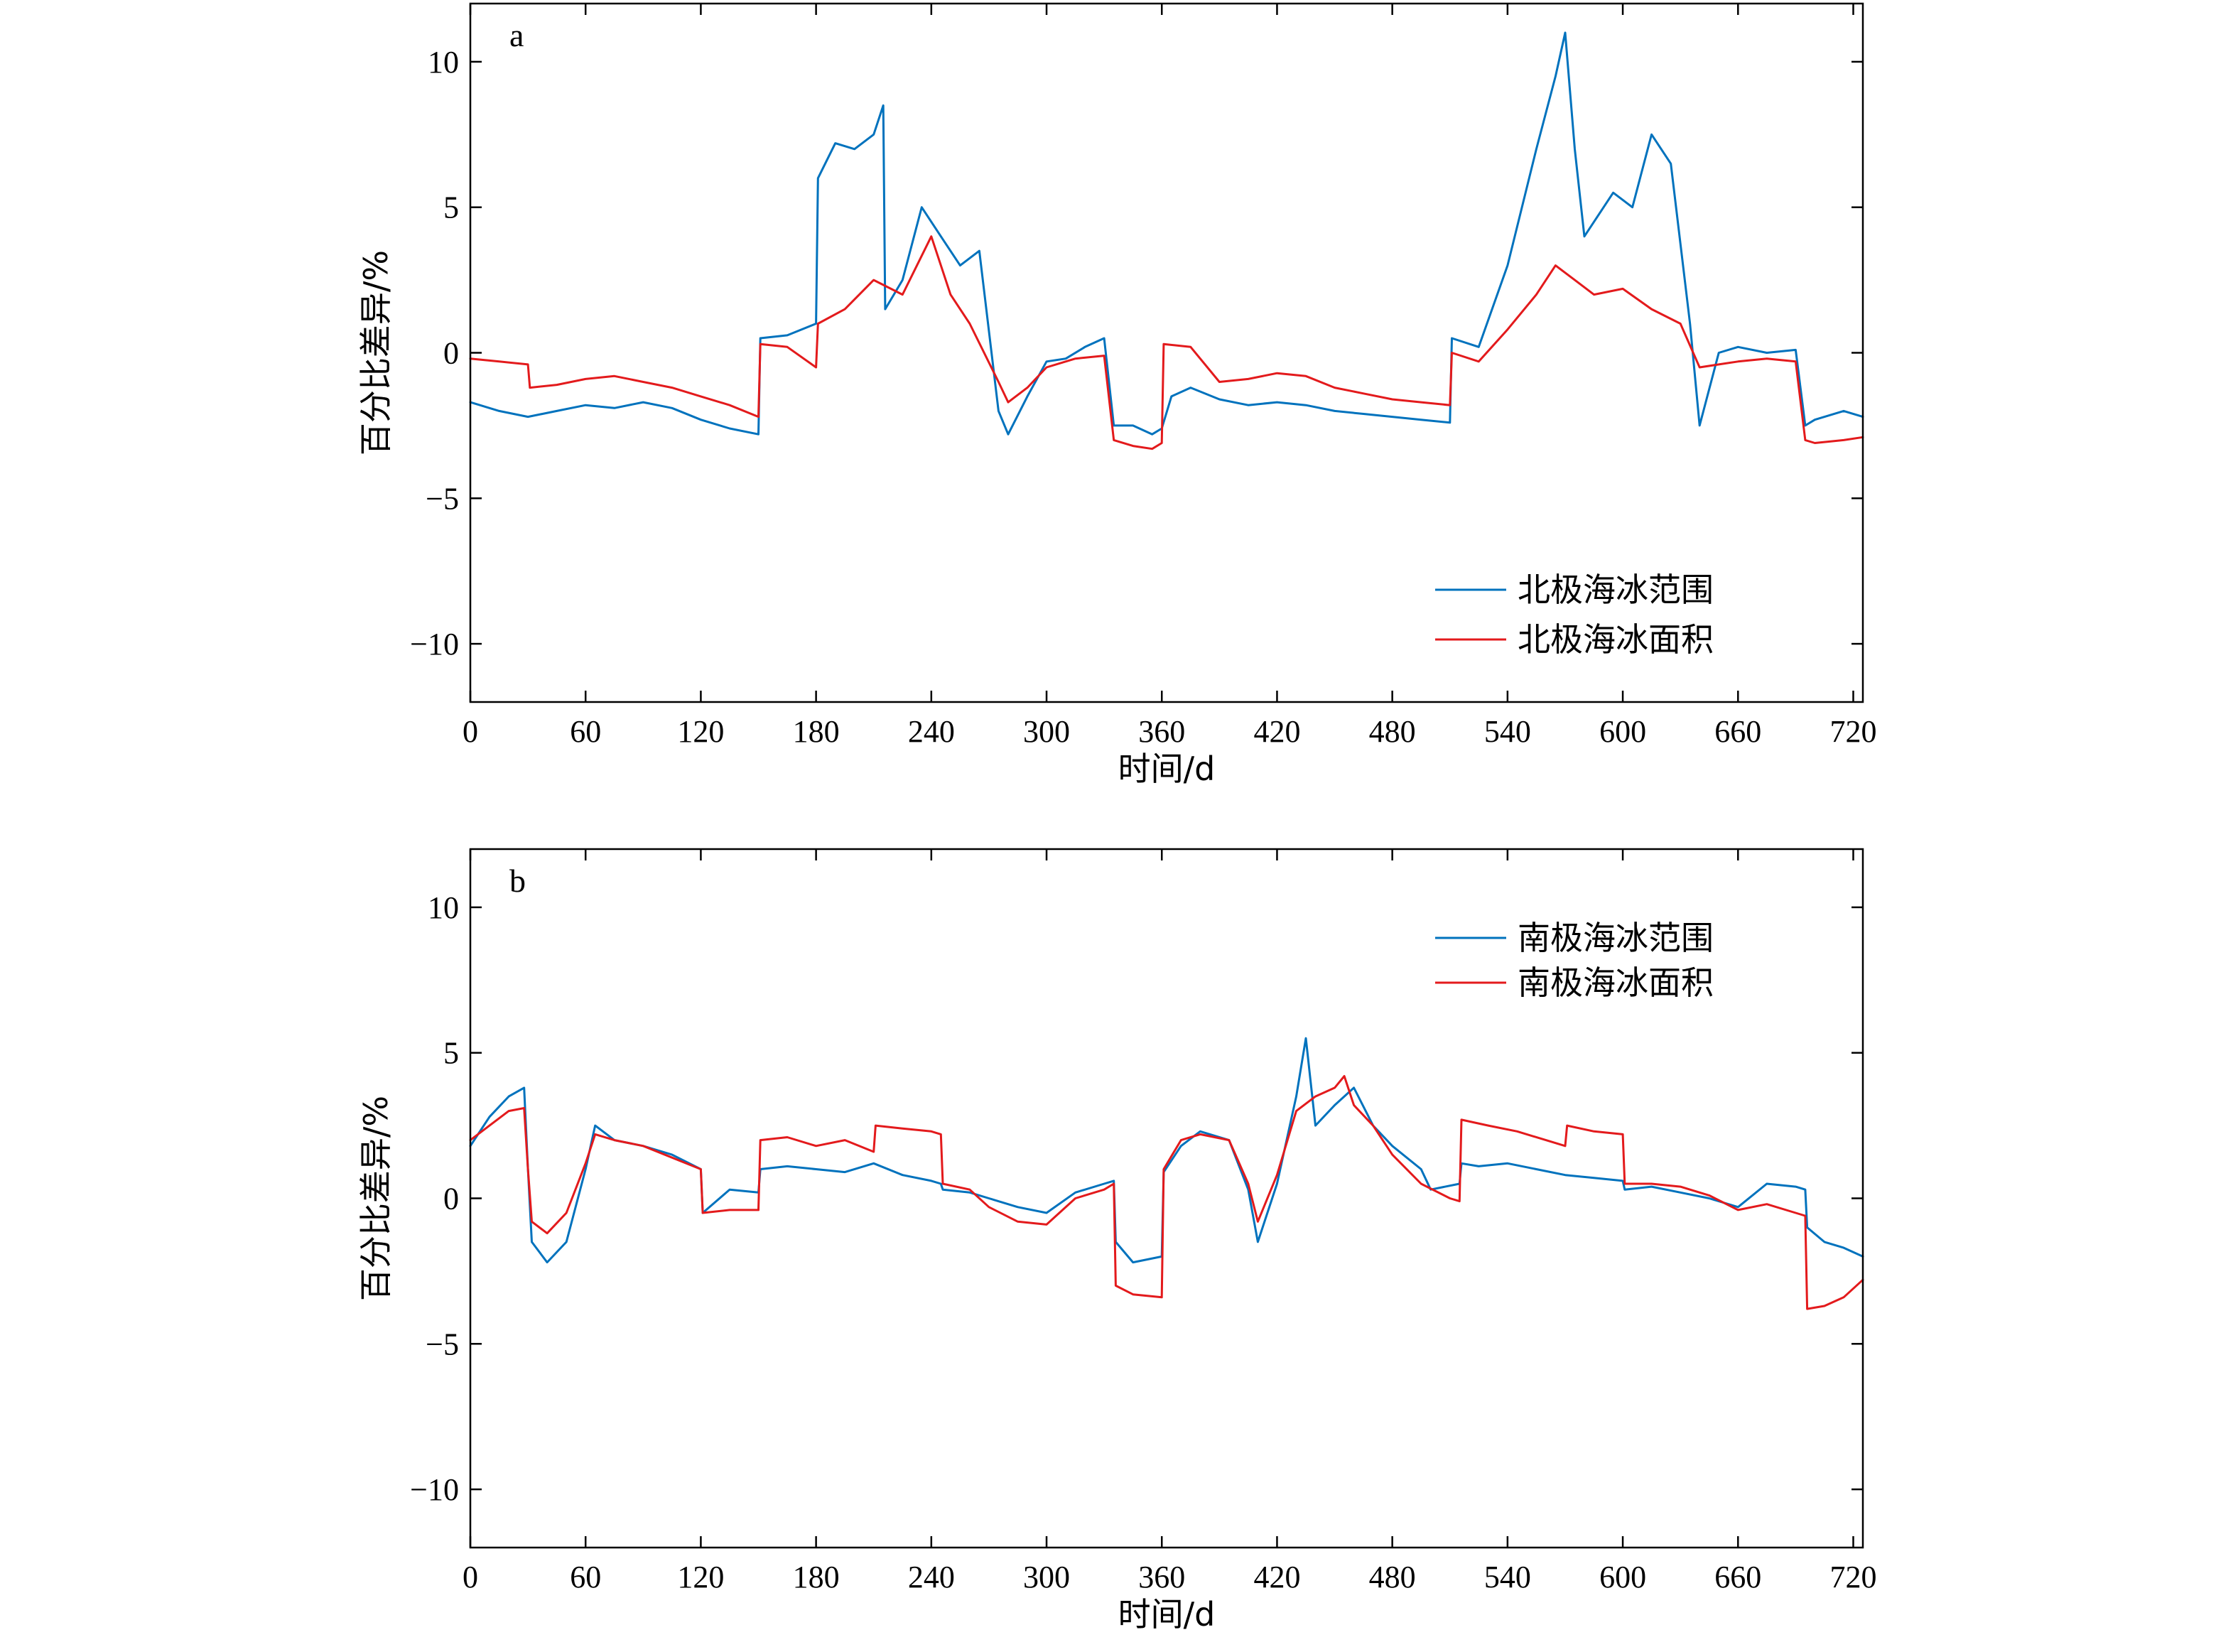 The width and height of the screenshot is (2238, 1652). What do you see at coordinates (443, 63) in the screenshot?
I see `y-tick-label-a-4: 10` at bounding box center [443, 63].